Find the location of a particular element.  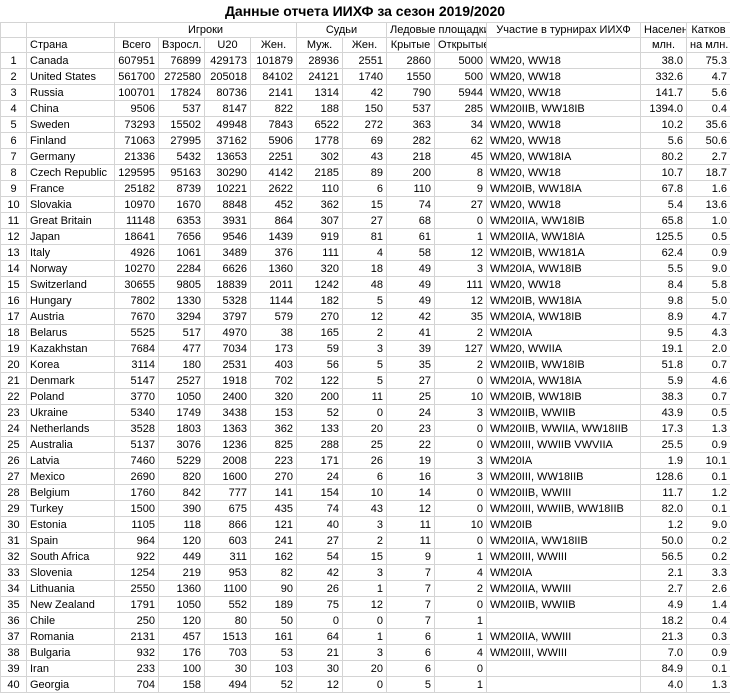

country-cell: Turkey is located at coordinates (71, 509).